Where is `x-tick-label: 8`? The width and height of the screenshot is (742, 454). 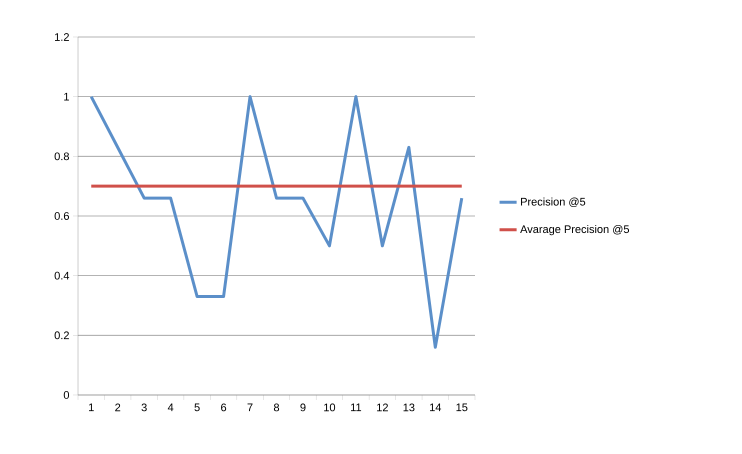 x-tick-label: 8 is located at coordinates (277, 408).